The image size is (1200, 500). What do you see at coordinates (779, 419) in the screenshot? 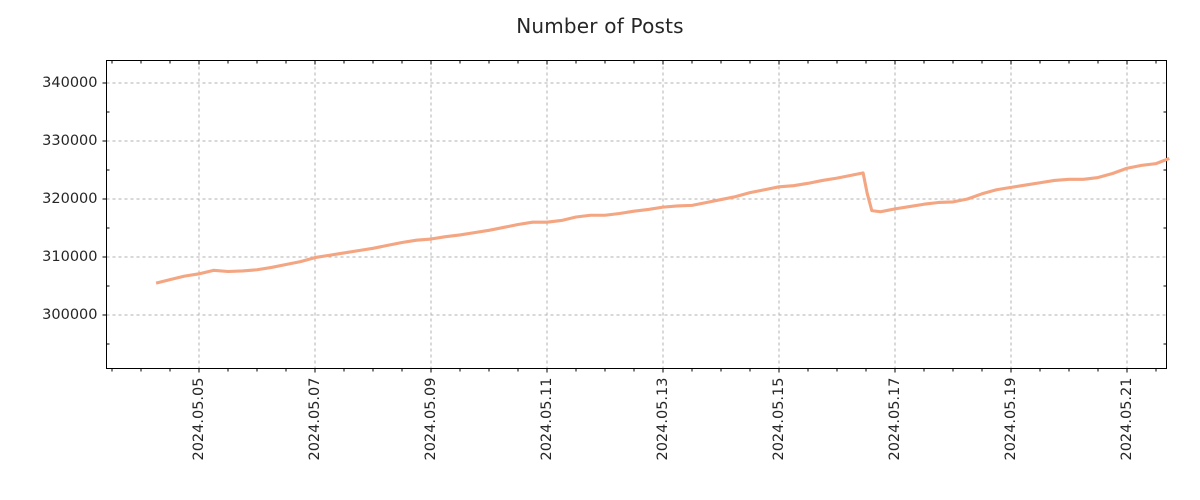
I see `x-tick-label: 2024.05.15` at bounding box center [779, 419].